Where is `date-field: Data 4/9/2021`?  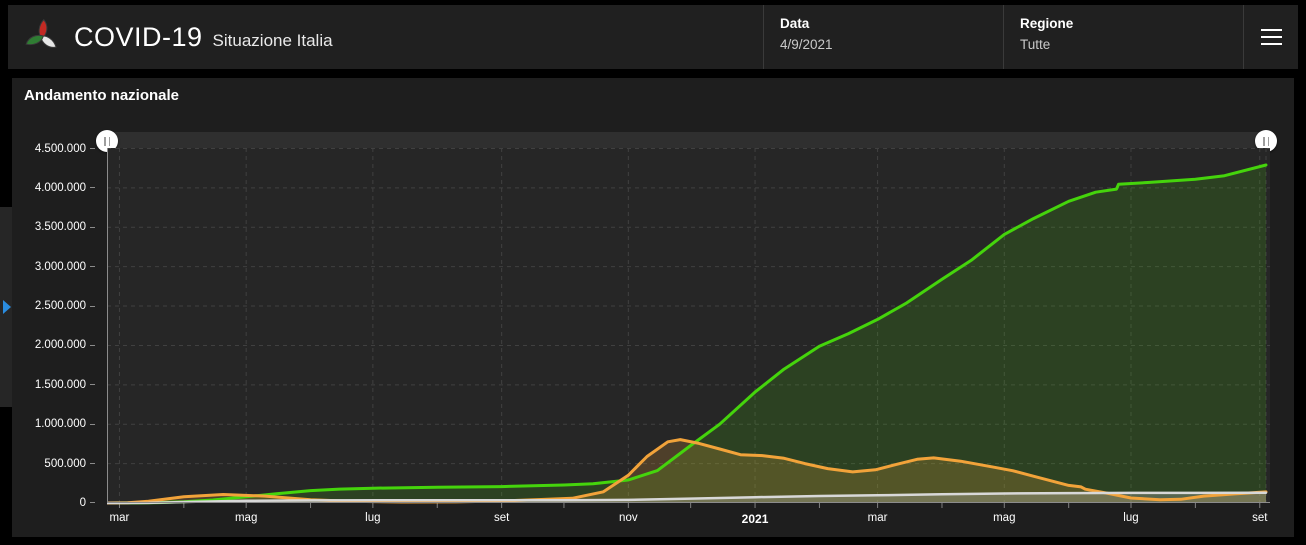
date-field: Data 4/9/2021 is located at coordinates (883, 37).